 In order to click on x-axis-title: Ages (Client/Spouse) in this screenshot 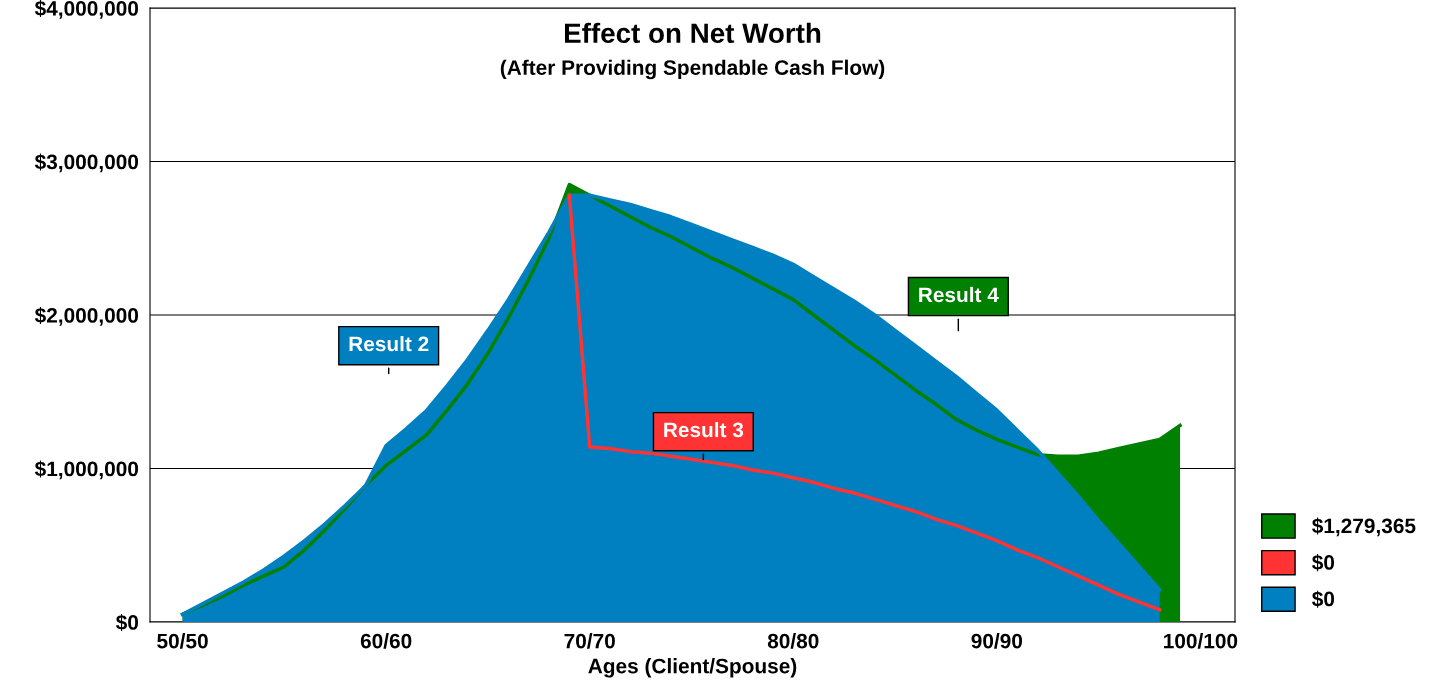, I will do `click(692, 668)`.